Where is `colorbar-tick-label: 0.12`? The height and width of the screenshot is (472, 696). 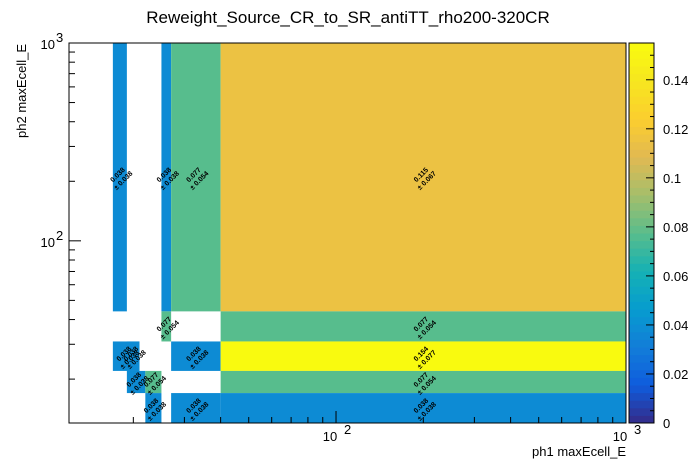
colorbar-tick-label: 0.12 is located at coordinates (675, 129).